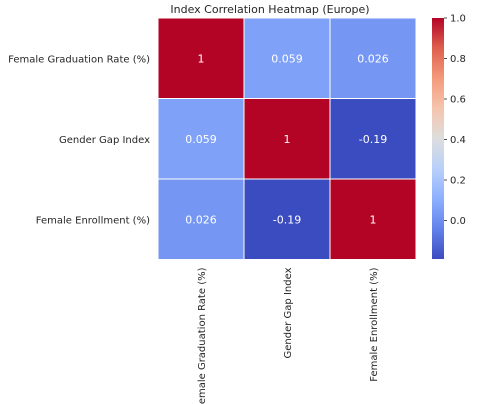  What do you see at coordinates (458, 181) in the screenshot?
I see `colorbar-tick-label: 0.2` at bounding box center [458, 181].